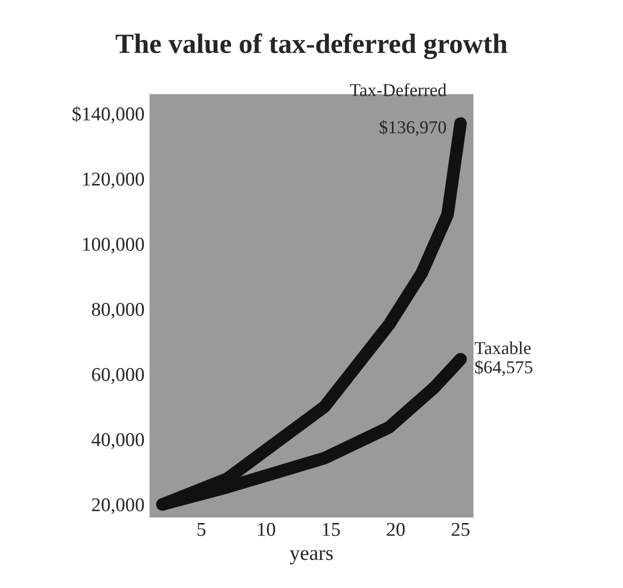 The image size is (623, 588). What do you see at coordinates (113, 246) in the screenshot?
I see `y-tick-label: 100,000` at bounding box center [113, 246].